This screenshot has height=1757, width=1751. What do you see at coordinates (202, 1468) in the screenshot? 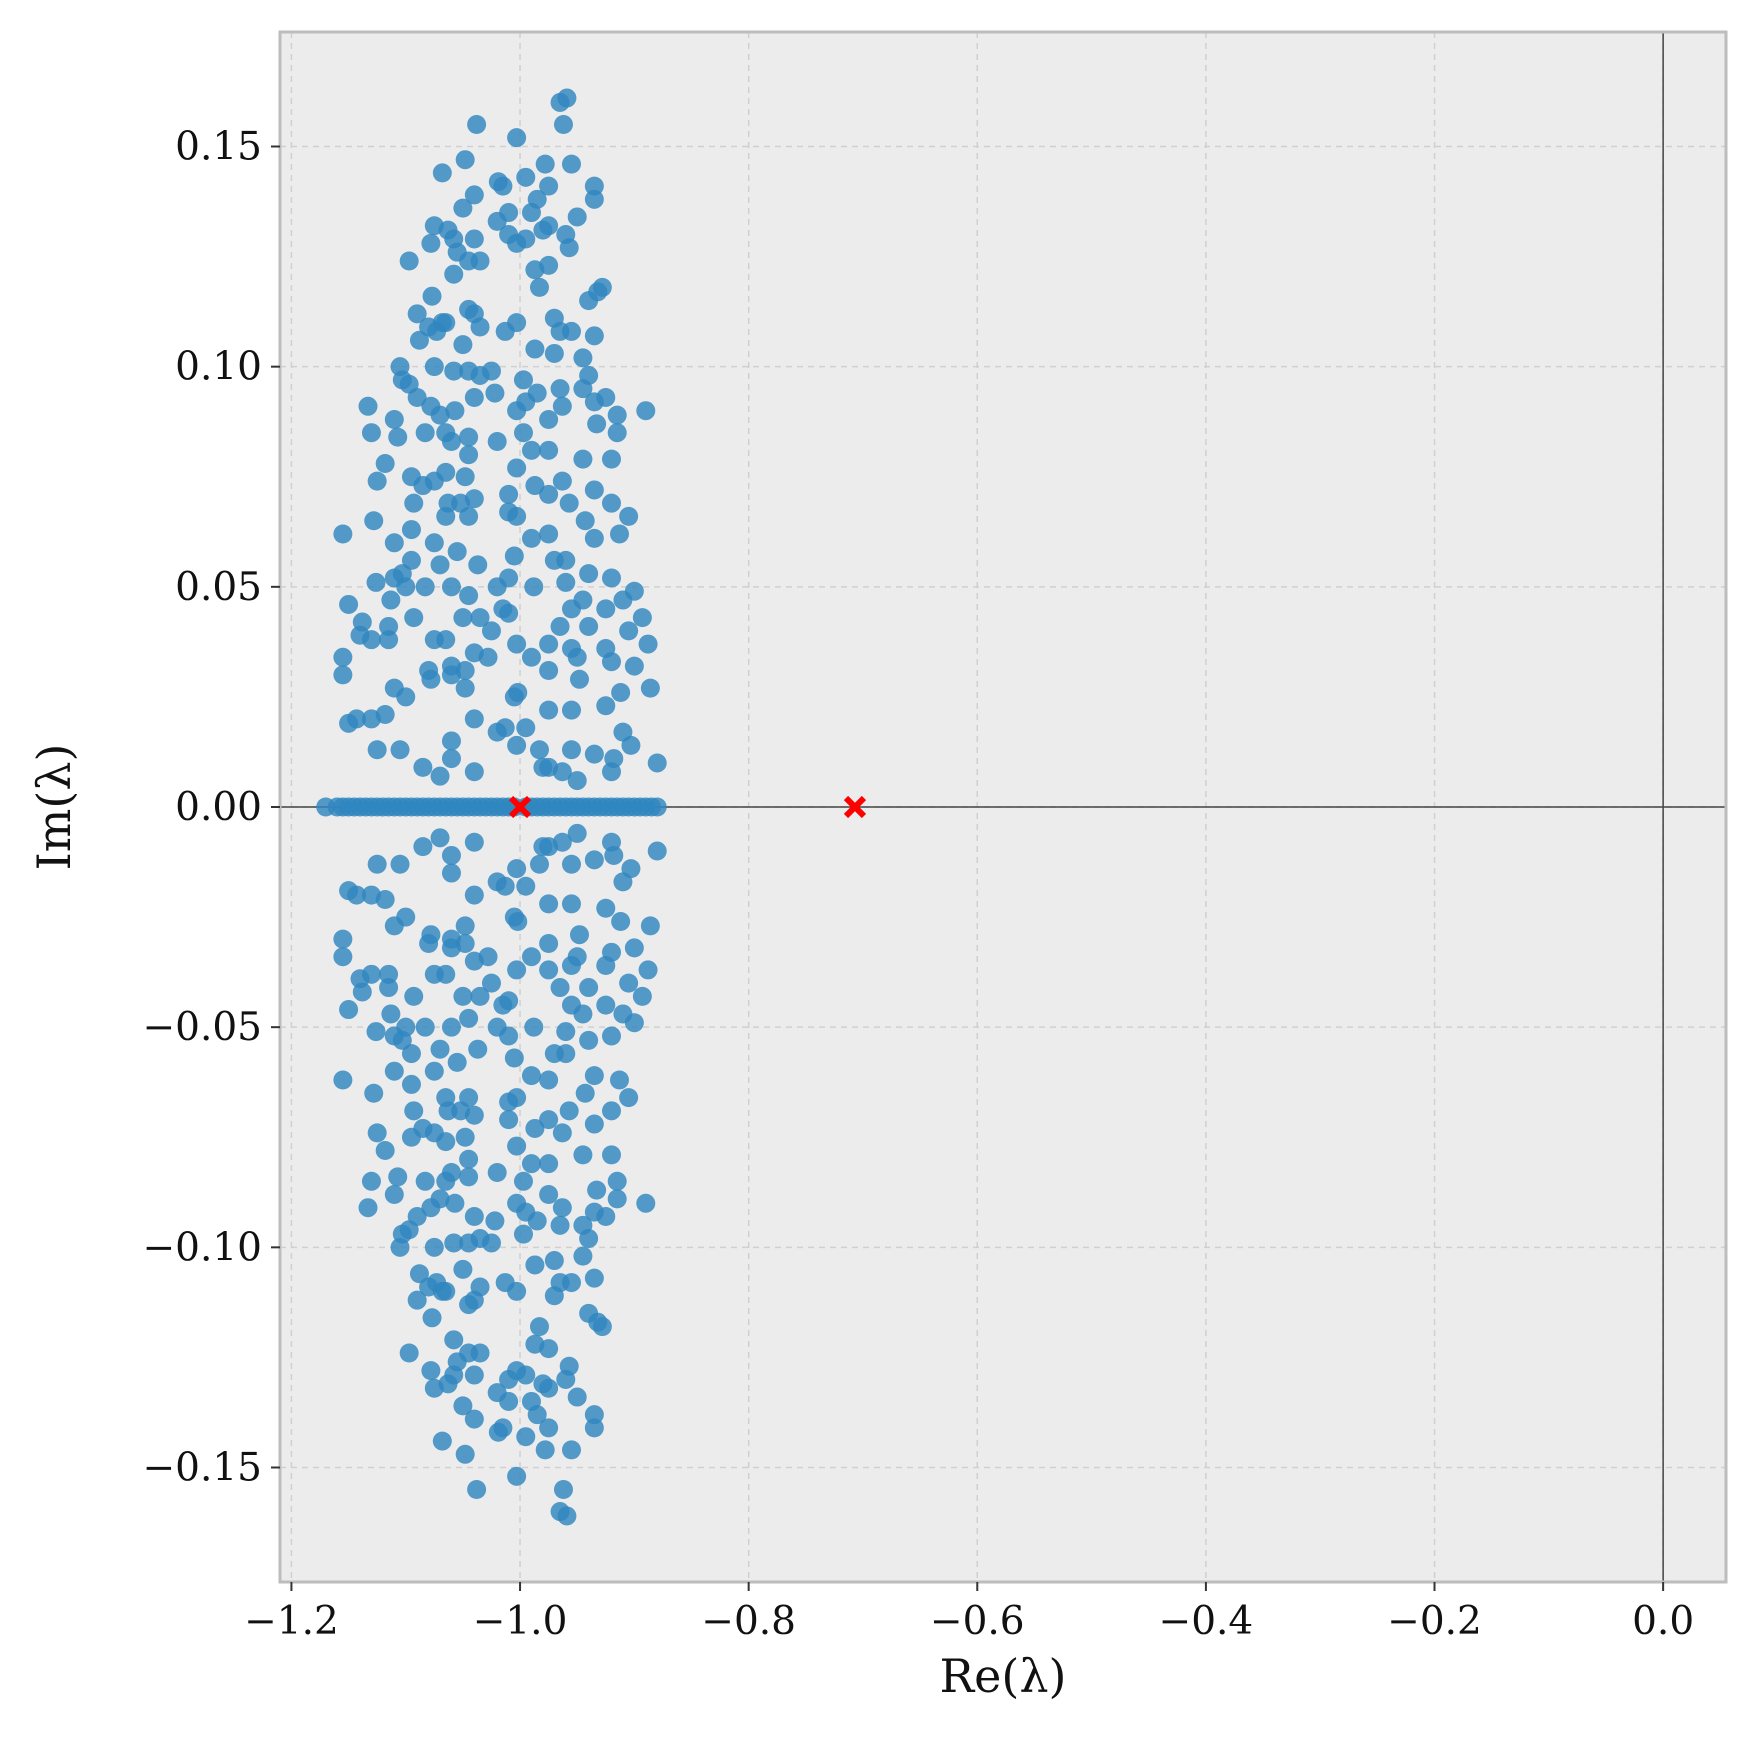
I see `y-tick-label: −0.15` at bounding box center [202, 1468].